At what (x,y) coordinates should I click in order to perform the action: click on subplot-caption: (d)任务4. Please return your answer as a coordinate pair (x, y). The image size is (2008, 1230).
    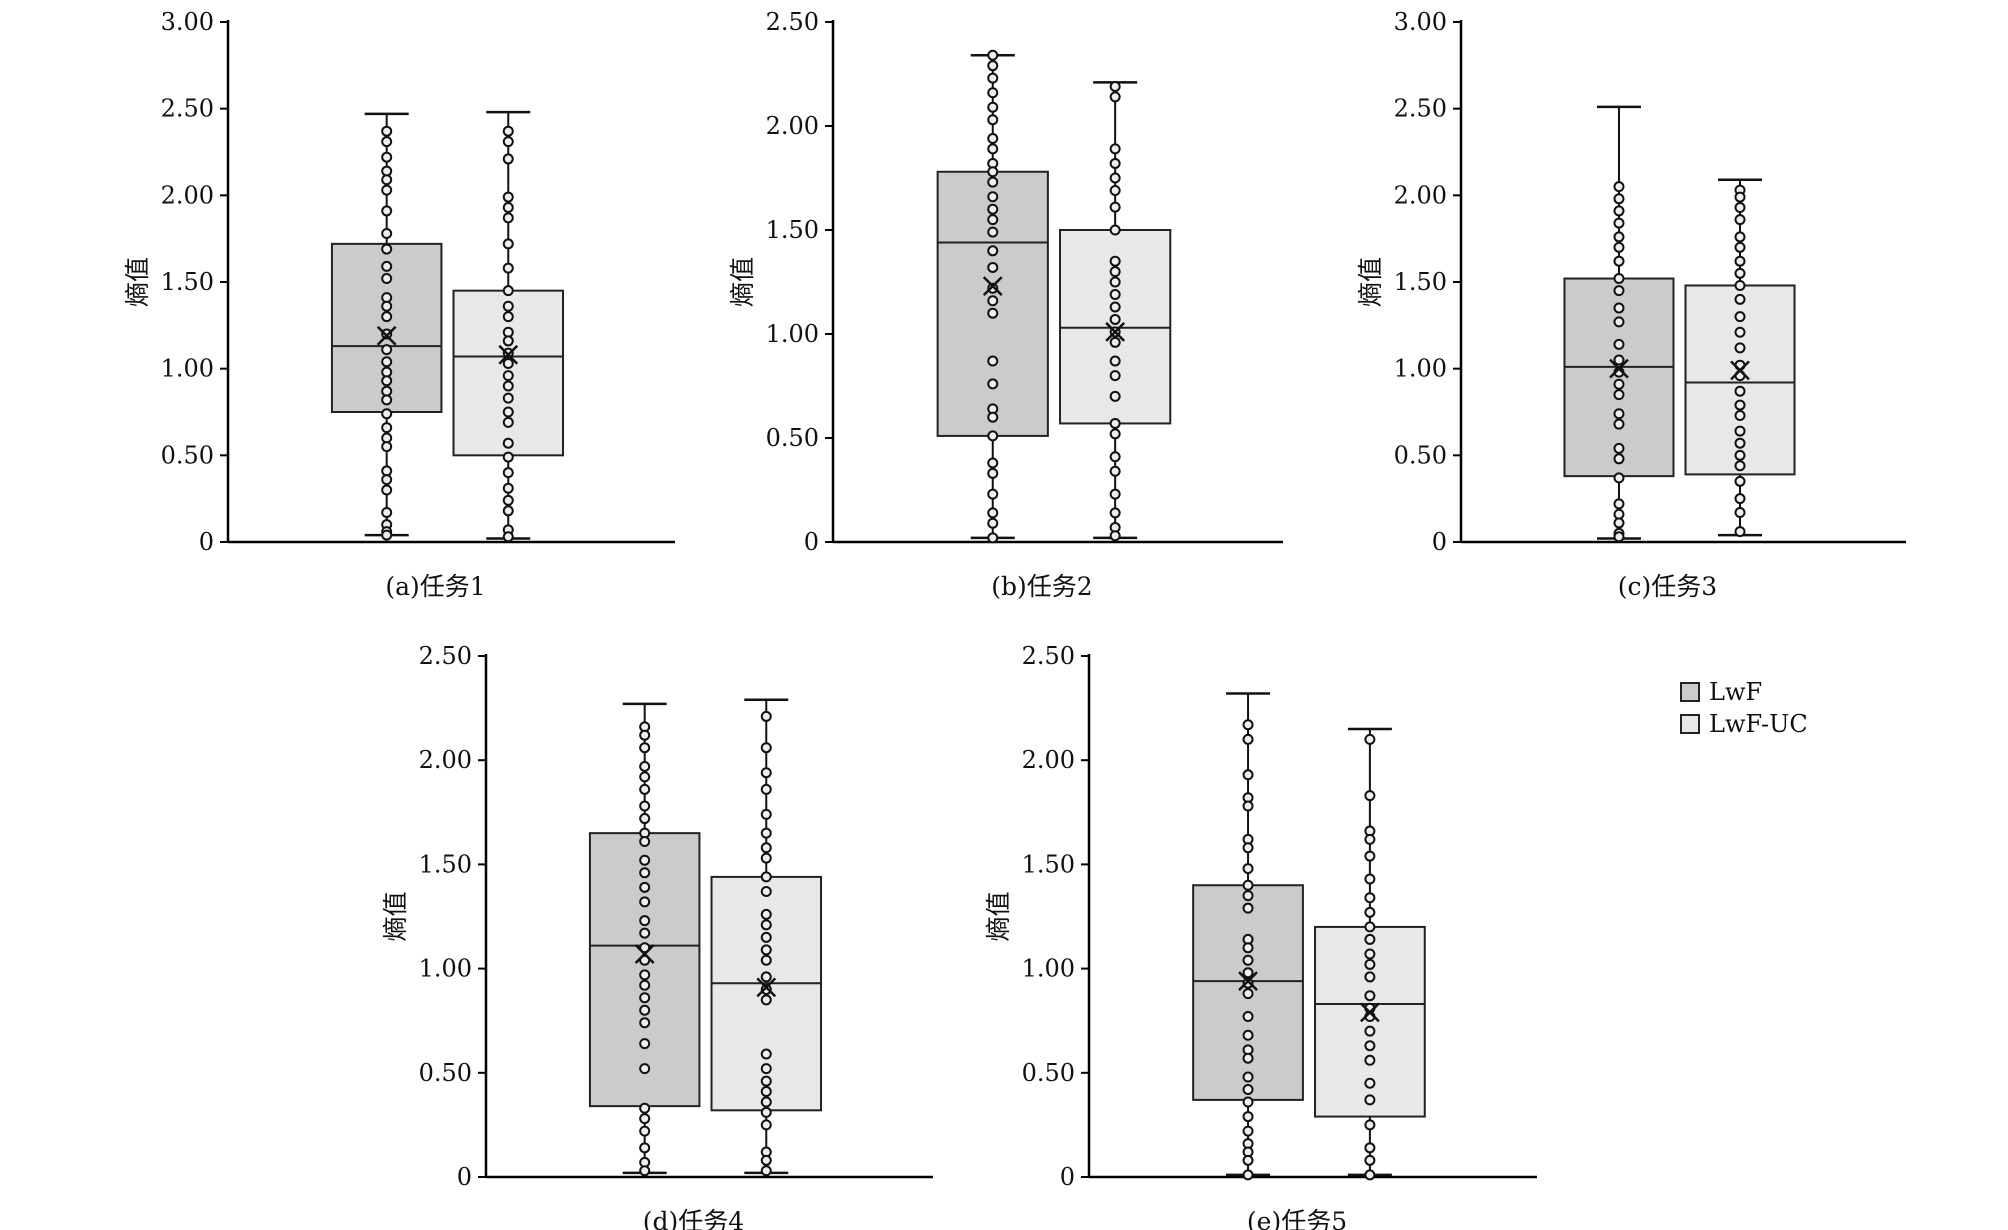
    Looking at the image, I should click on (693, 1218).